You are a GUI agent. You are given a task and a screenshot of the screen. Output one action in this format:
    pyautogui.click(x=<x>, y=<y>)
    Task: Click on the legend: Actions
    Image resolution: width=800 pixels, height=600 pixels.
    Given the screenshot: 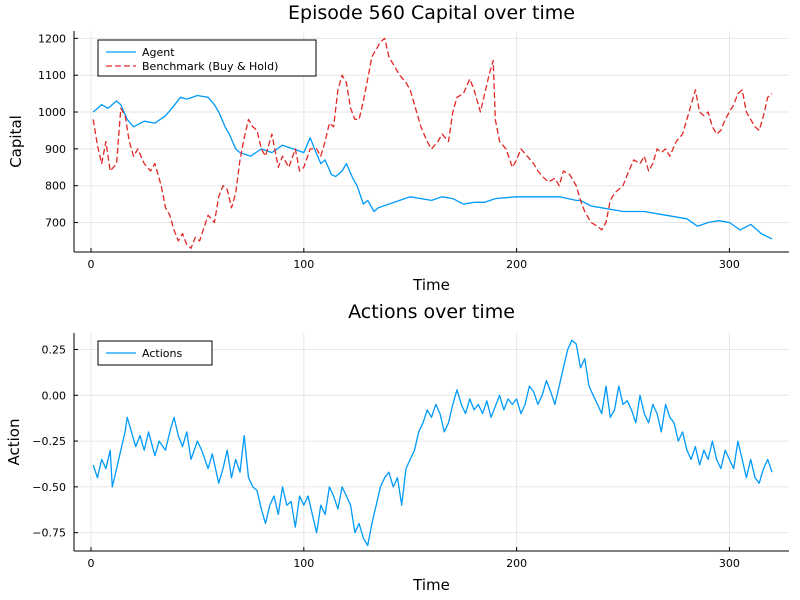 What is the action you would take?
    pyautogui.click(x=155, y=353)
    